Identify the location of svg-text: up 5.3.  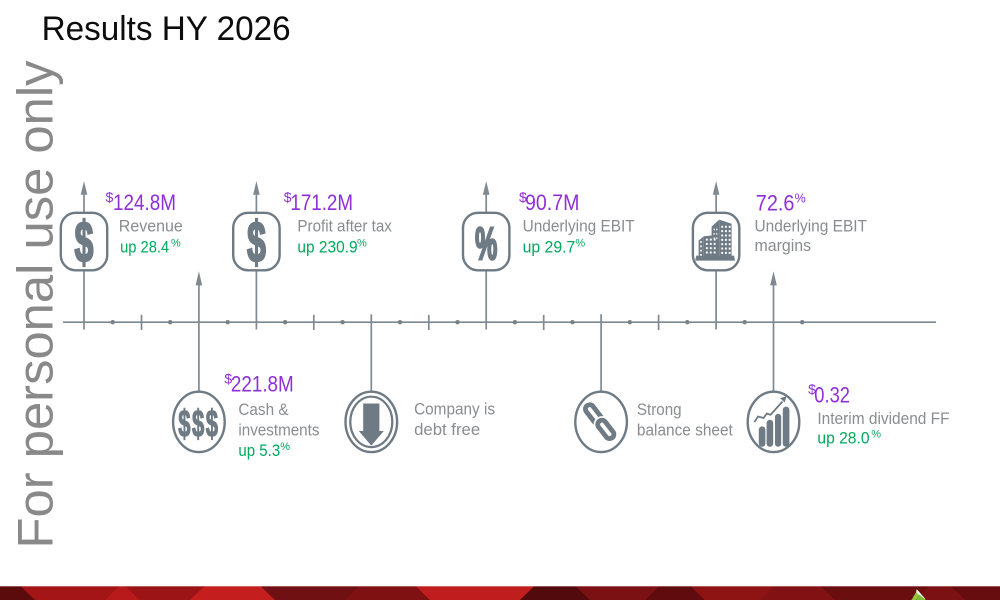
(259, 450).